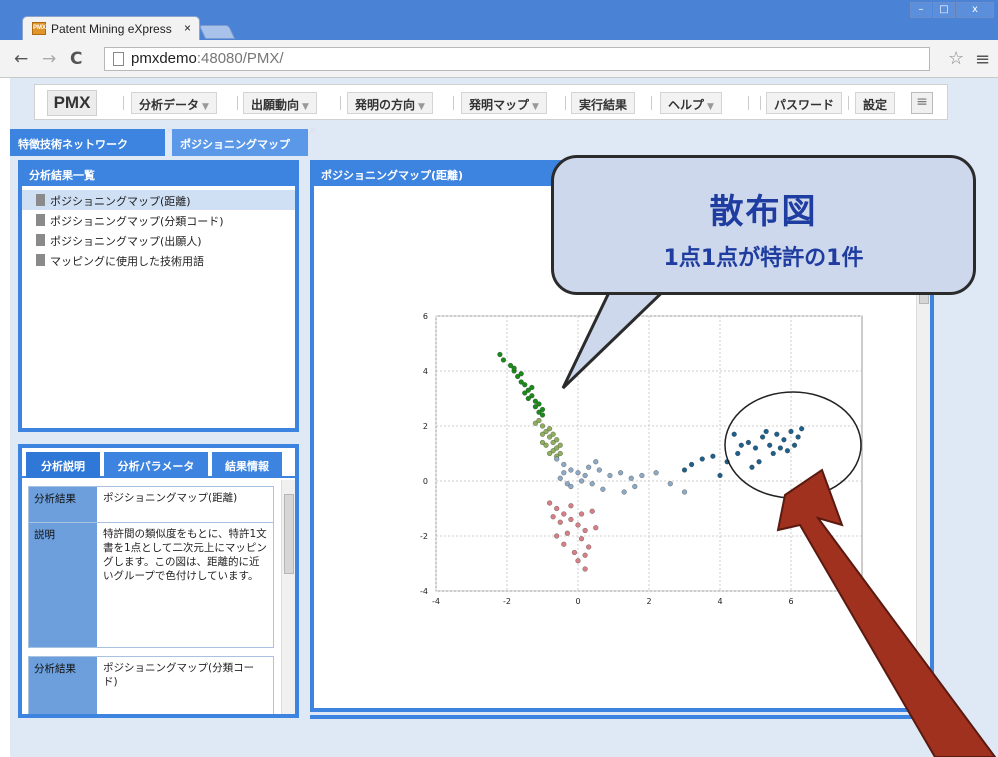  I want to click on y-tick-label: -2, so click(424, 536).